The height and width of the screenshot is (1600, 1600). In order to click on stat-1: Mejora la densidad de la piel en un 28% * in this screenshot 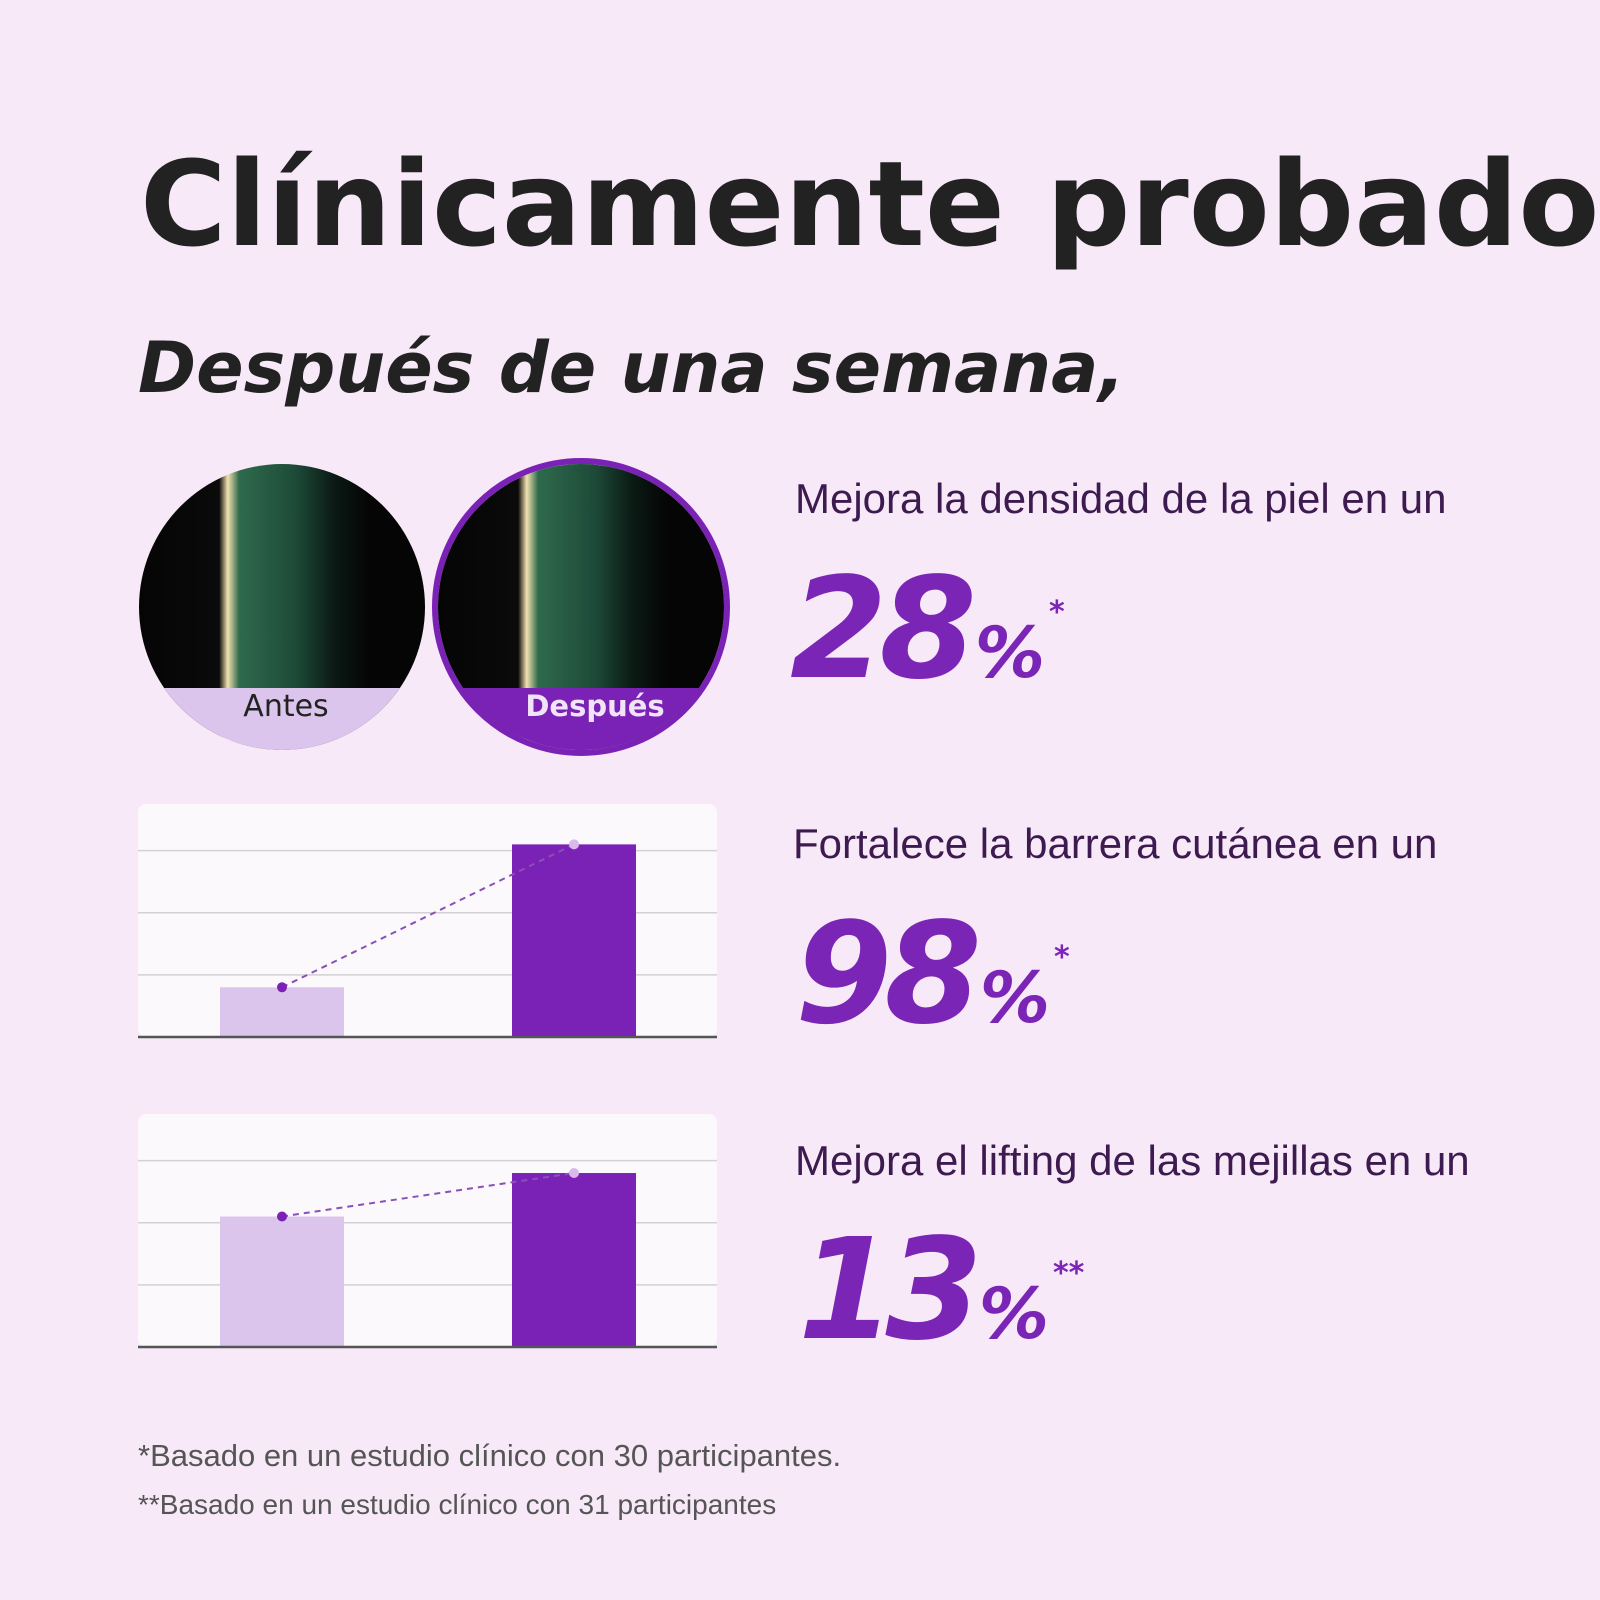, I will do `click(1118, 593)`.